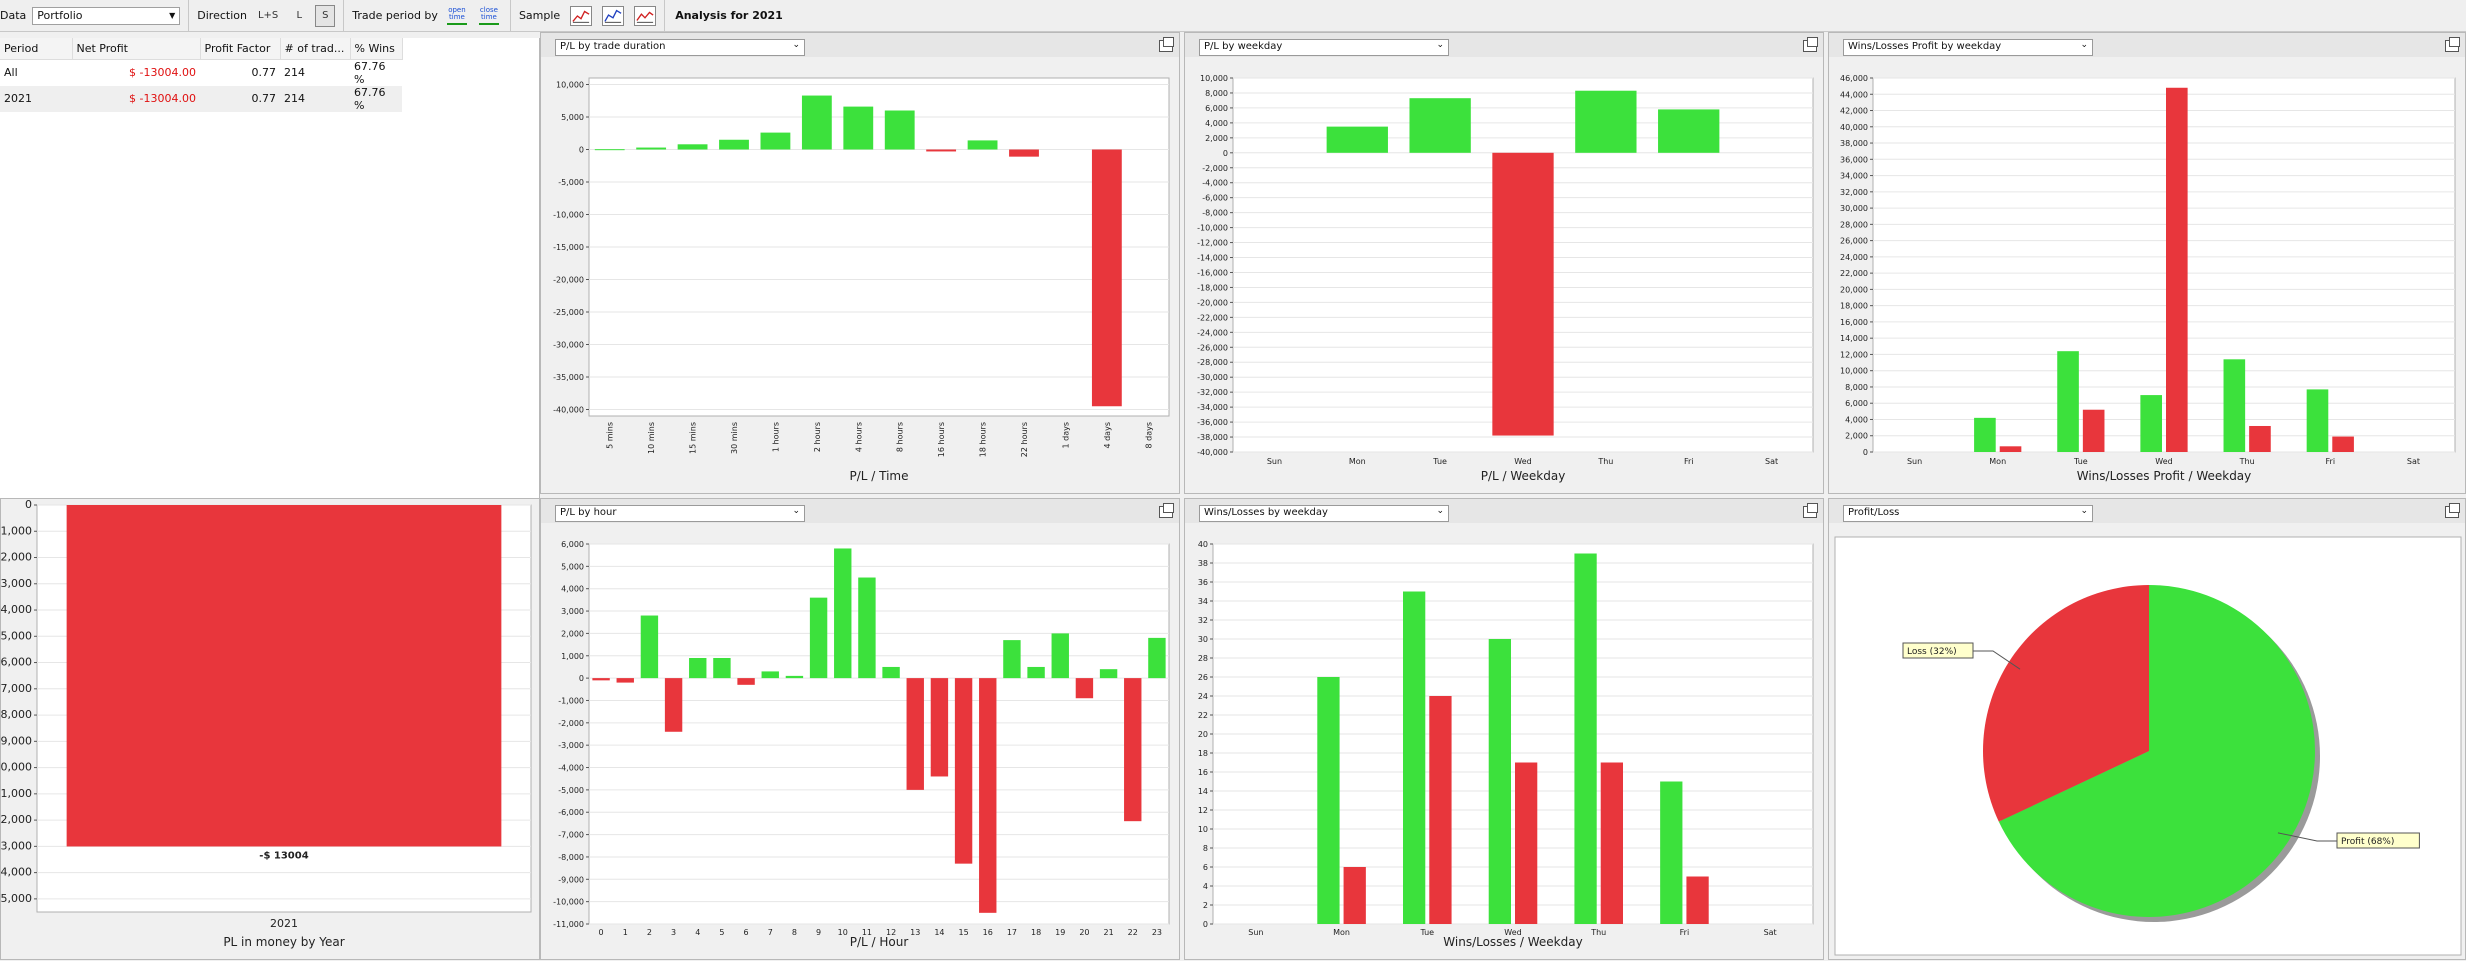 The width and height of the screenshot is (2466, 961). What do you see at coordinates (645, 15) in the screenshot?
I see `sample-all-icon` at bounding box center [645, 15].